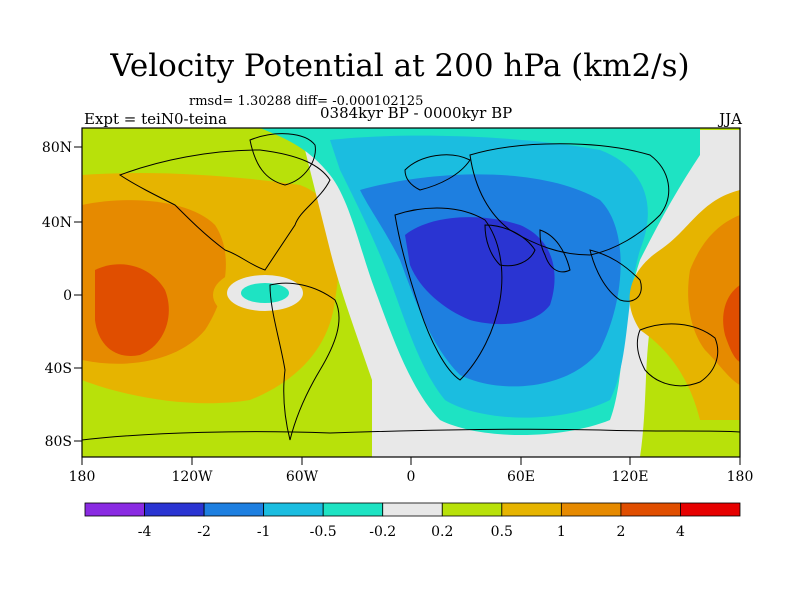 This screenshot has height=600, width=800. I want to click on season-label: JJA, so click(730, 119).